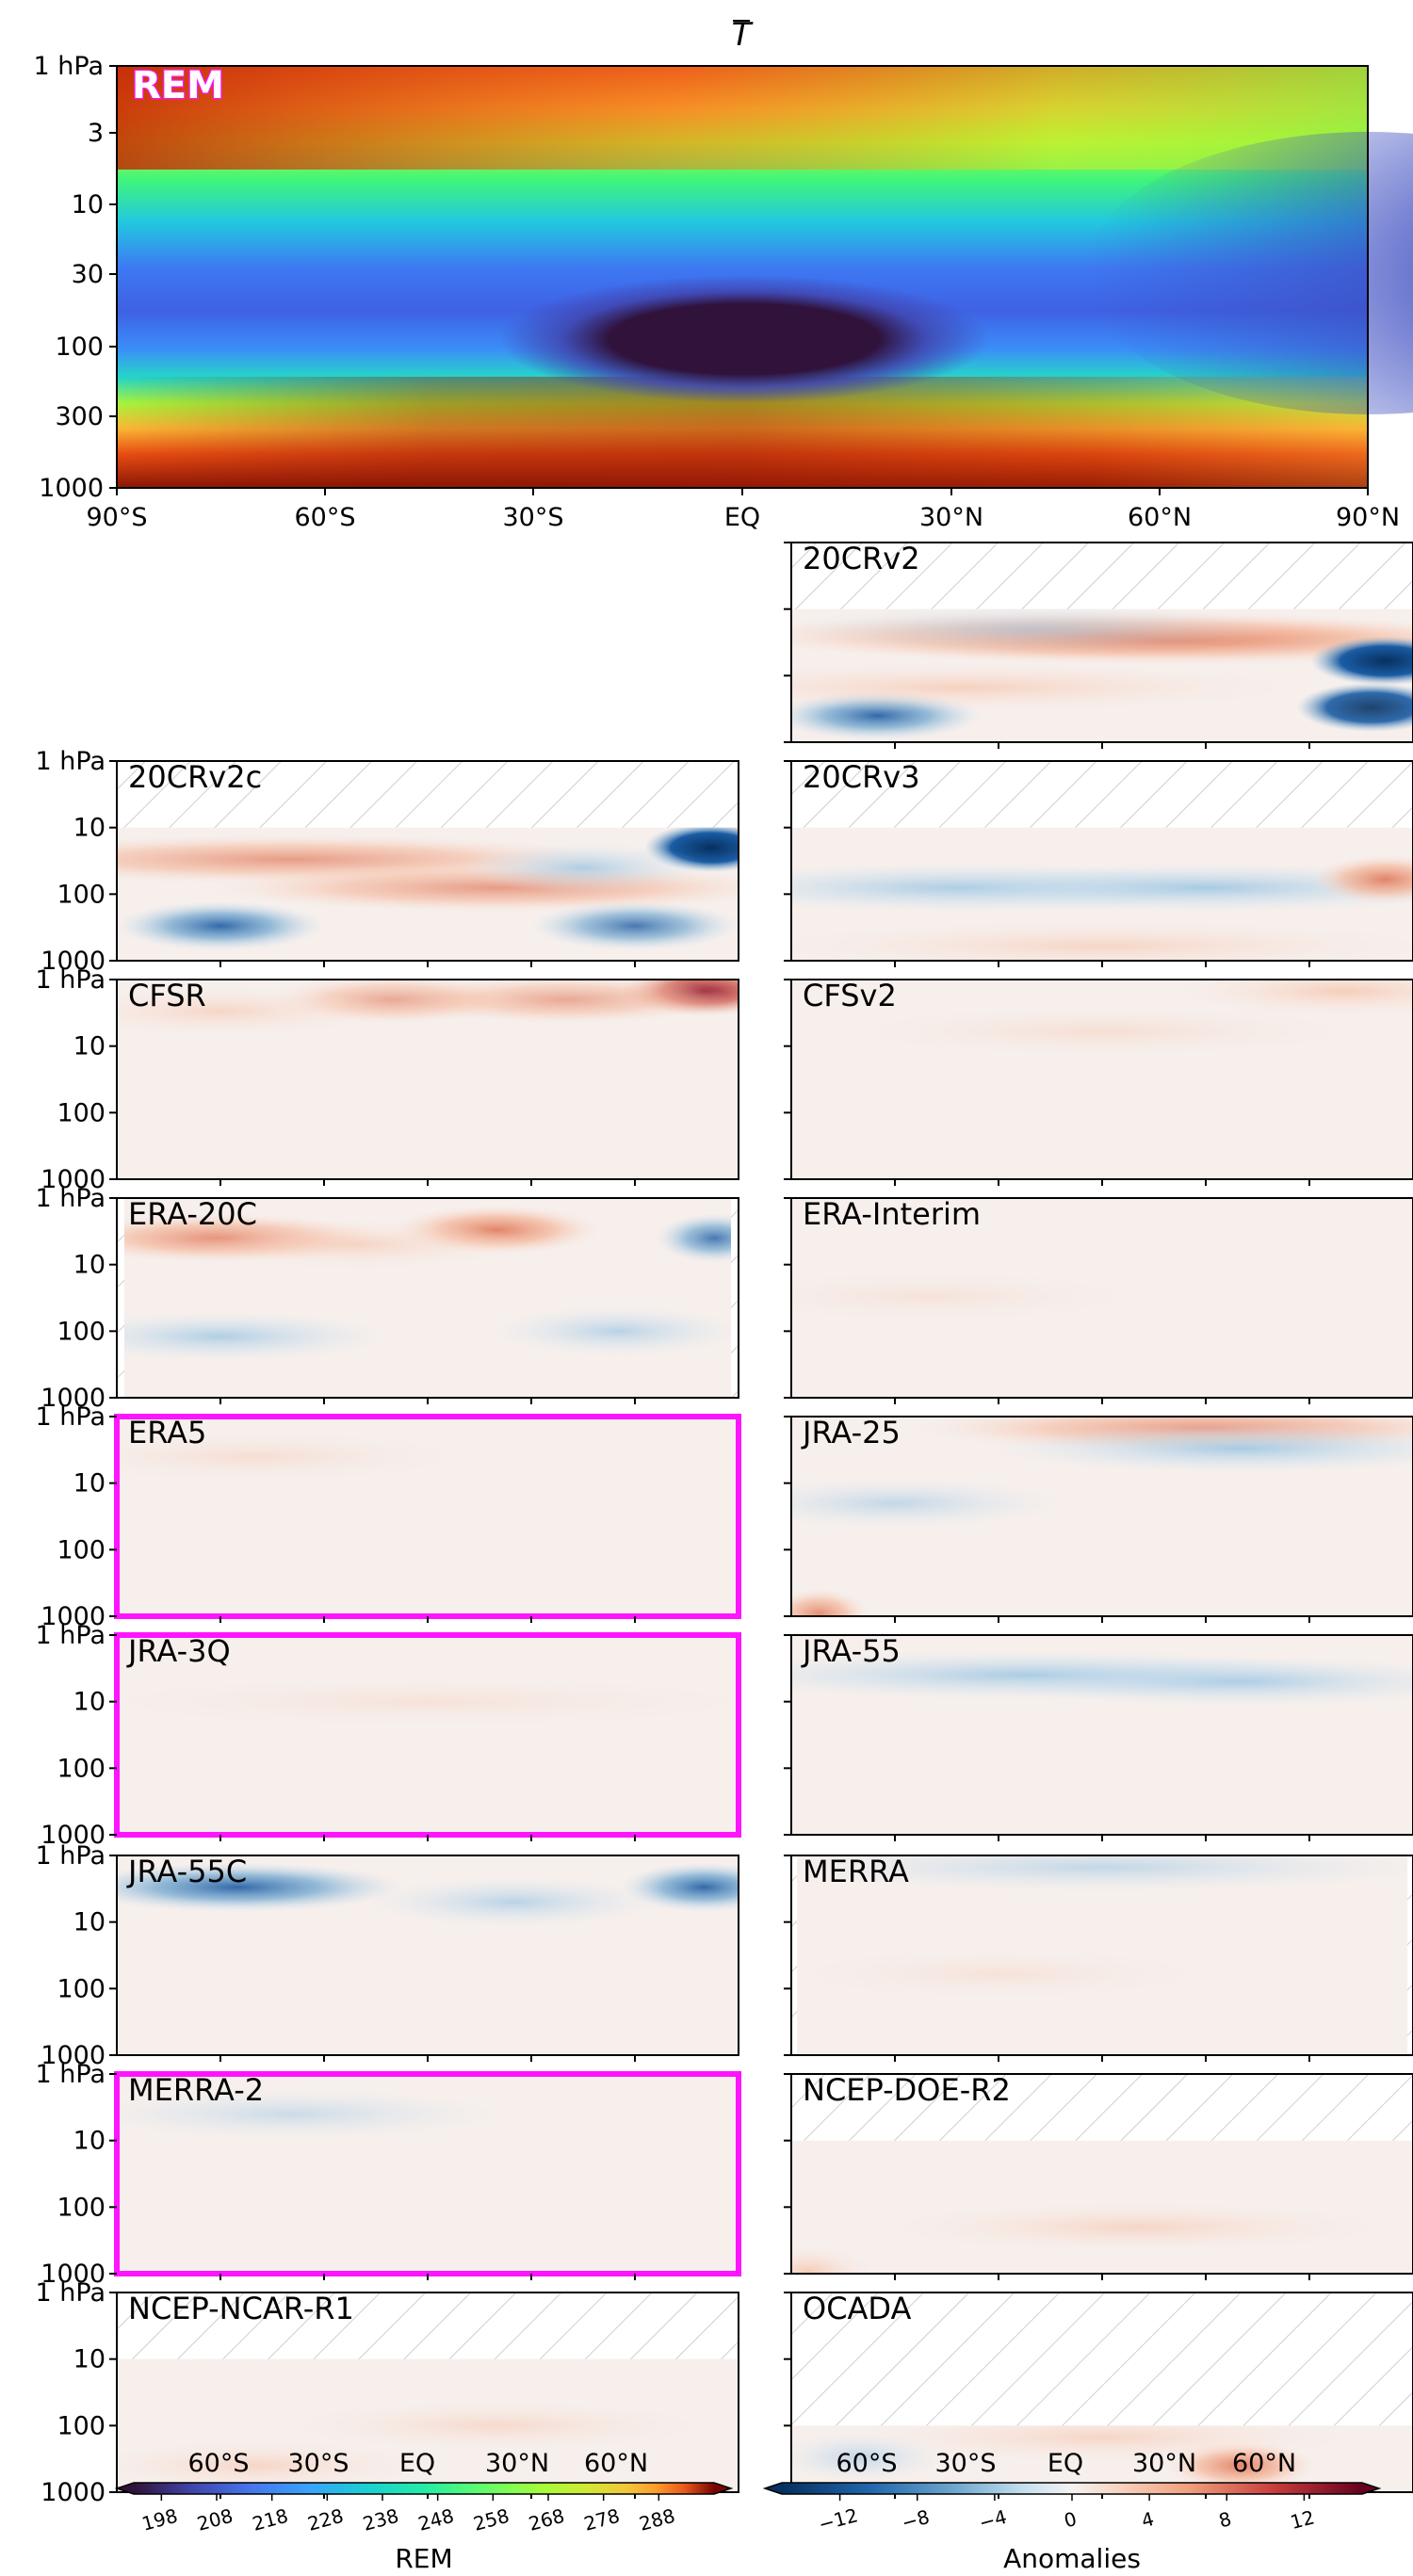 This screenshot has width=1413, height=2576. Describe the element at coordinates (616, 2463) in the screenshot. I see `bottom-x-tick: 60°N` at that location.